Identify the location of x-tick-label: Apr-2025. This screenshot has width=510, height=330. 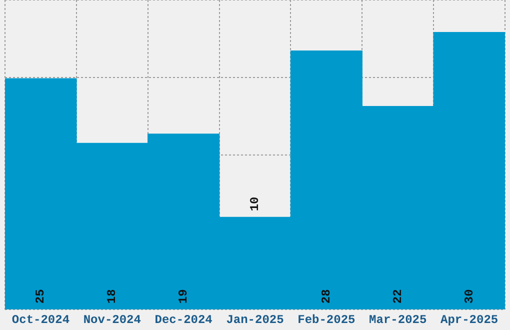
(469, 319).